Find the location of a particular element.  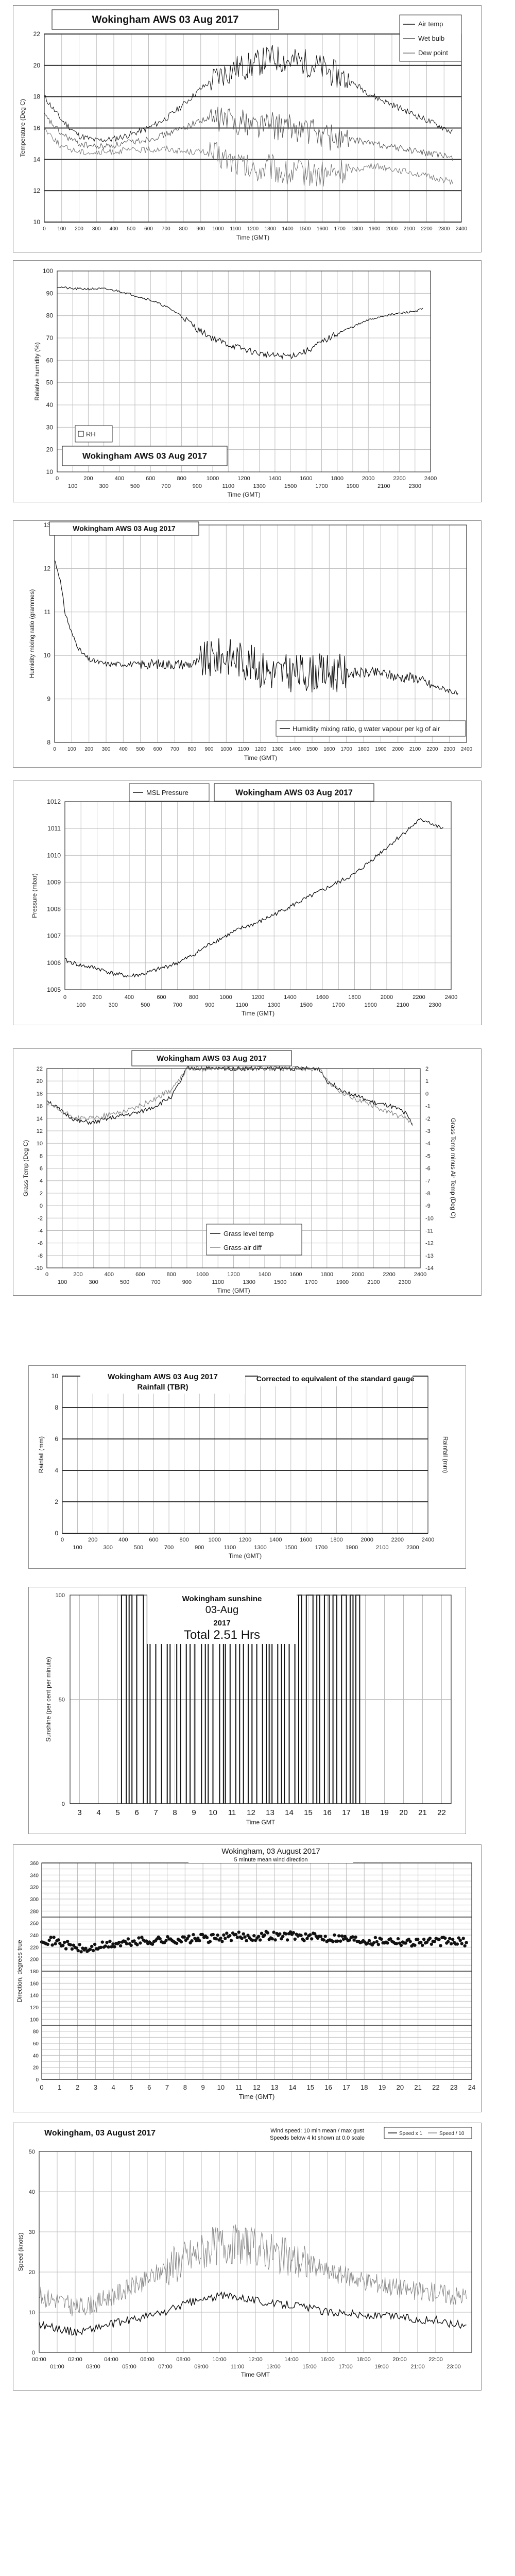

y-tick-label: -2 is located at coordinates (41, 1218).